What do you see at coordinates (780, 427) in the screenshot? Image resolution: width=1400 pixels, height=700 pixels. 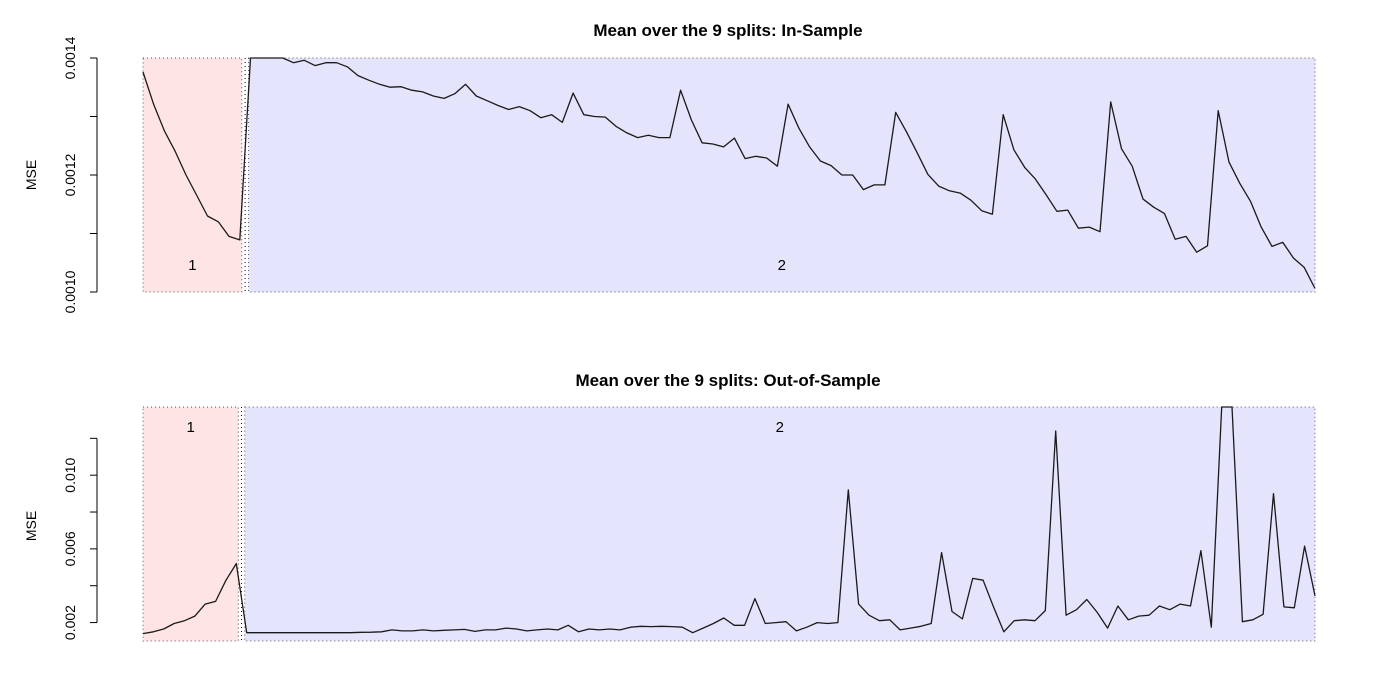 I see `out-of-sample-region-label-2: 2` at bounding box center [780, 427].